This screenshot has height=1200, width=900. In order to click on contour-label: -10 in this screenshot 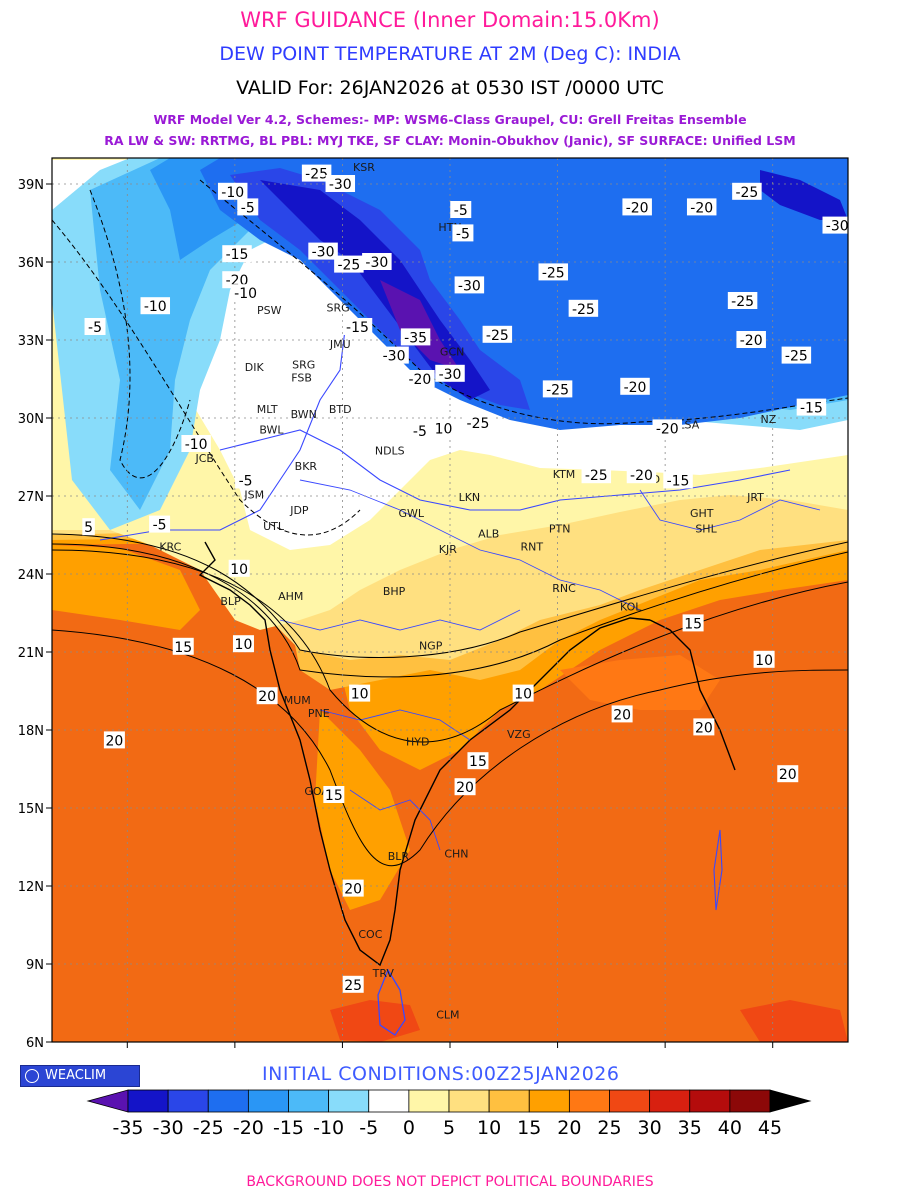, I will do `click(232, 193)`.